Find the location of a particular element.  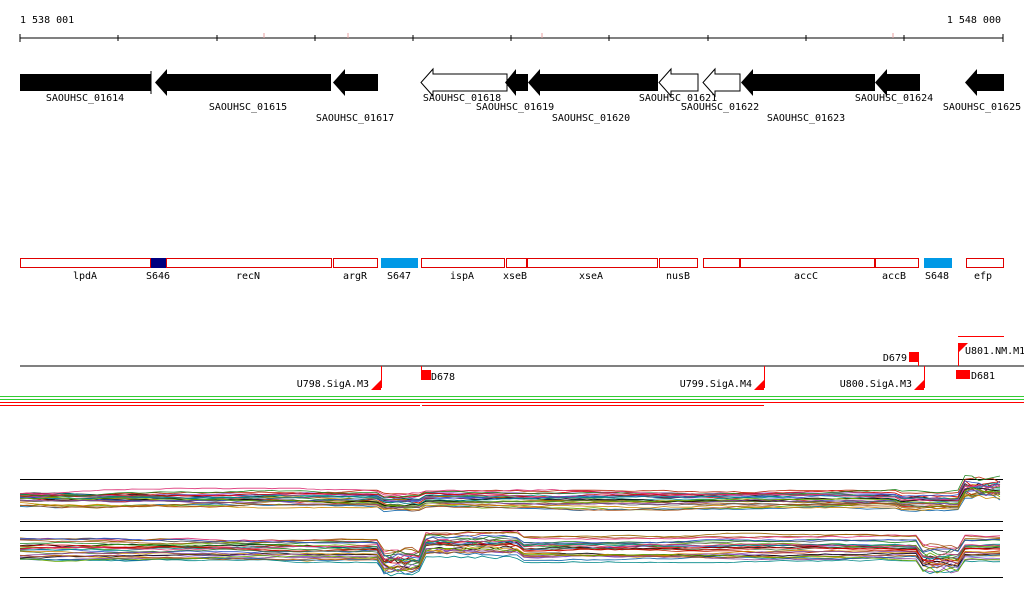

expression-profiles-upper is located at coordinates (510, 494).